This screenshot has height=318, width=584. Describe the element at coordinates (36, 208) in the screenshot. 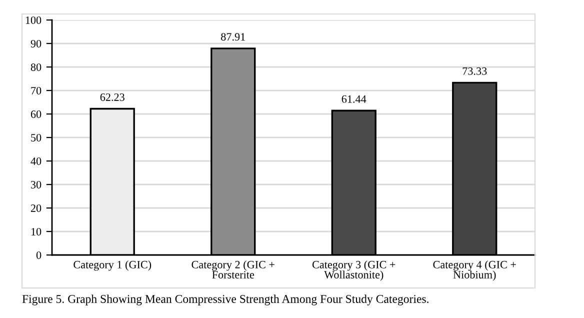

I see `y-tick-label: 20` at that location.